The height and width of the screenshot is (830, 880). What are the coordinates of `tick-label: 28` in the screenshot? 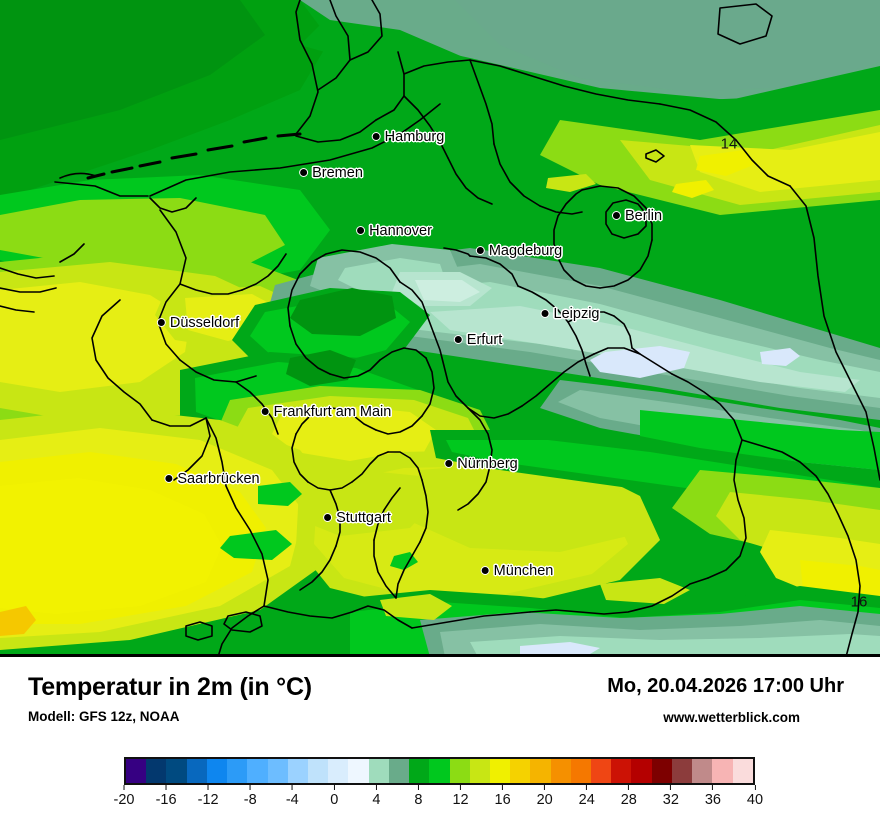 It's located at (628, 800).